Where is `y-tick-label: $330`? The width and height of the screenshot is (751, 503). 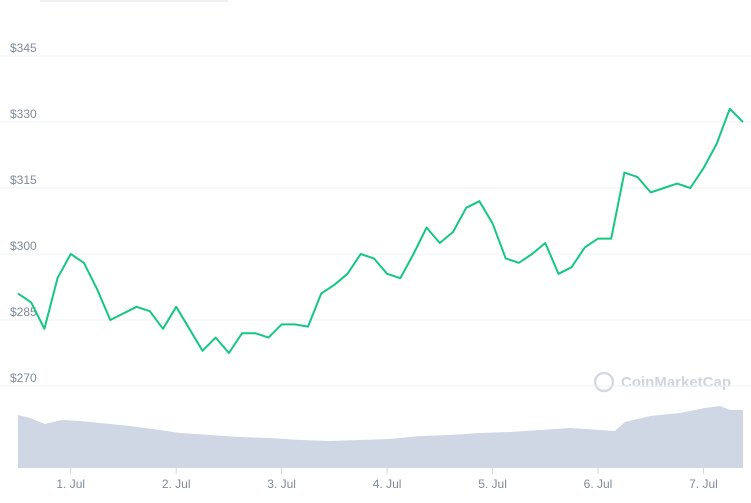
y-tick-label: $330 is located at coordinates (23, 114).